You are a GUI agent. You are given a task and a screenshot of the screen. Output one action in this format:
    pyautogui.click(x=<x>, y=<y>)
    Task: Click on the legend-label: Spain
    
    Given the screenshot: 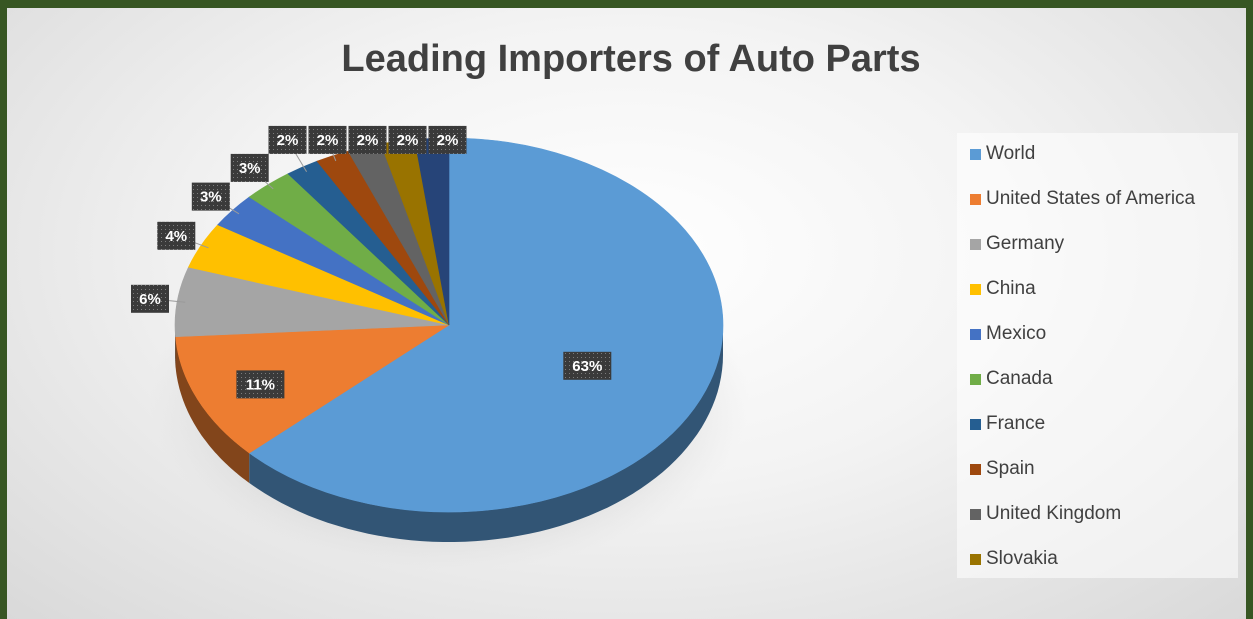 What is the action you would take?
    pyautogui.click(x=1010, y=468)
    